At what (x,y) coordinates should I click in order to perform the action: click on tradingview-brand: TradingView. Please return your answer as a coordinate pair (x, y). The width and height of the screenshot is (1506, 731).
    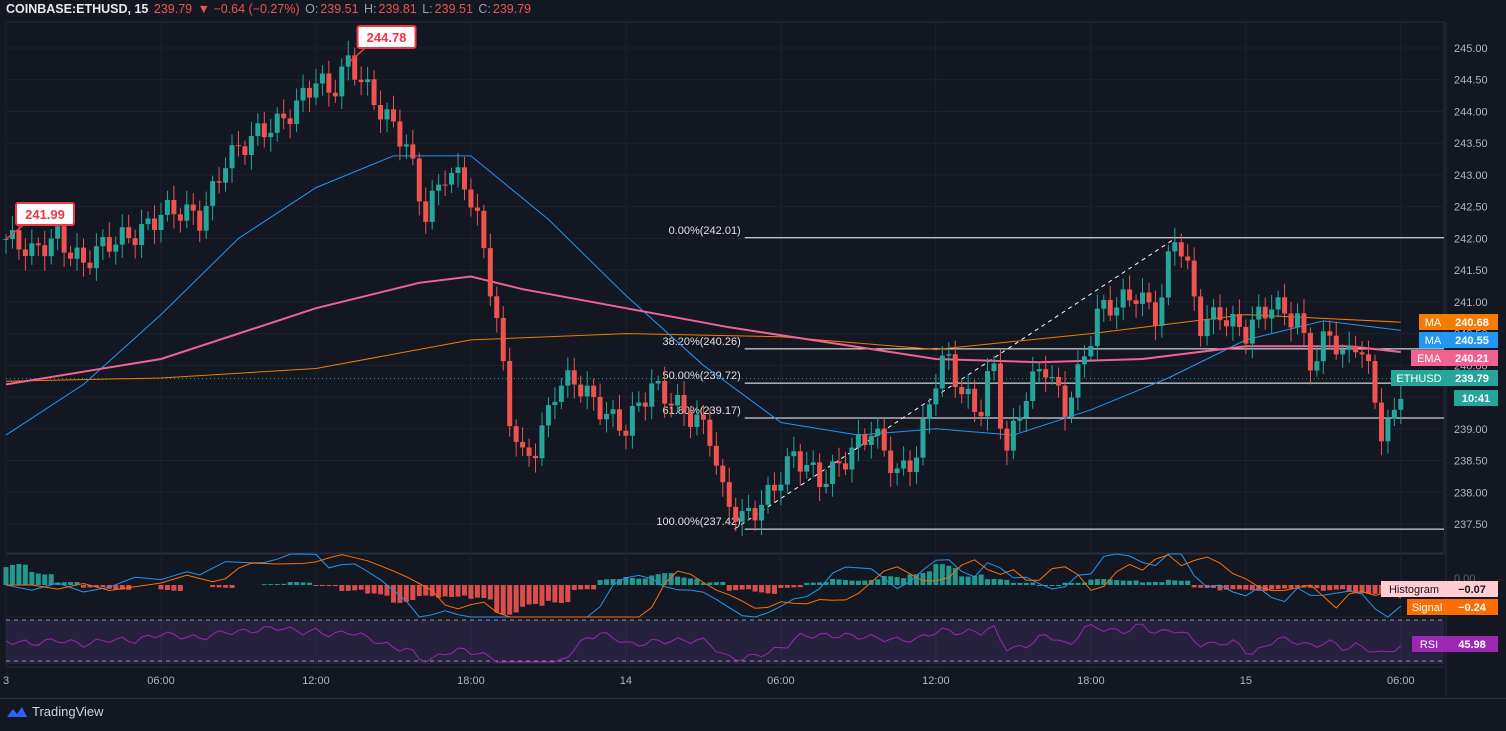
    Looking at the image, I should click on (68, 711).